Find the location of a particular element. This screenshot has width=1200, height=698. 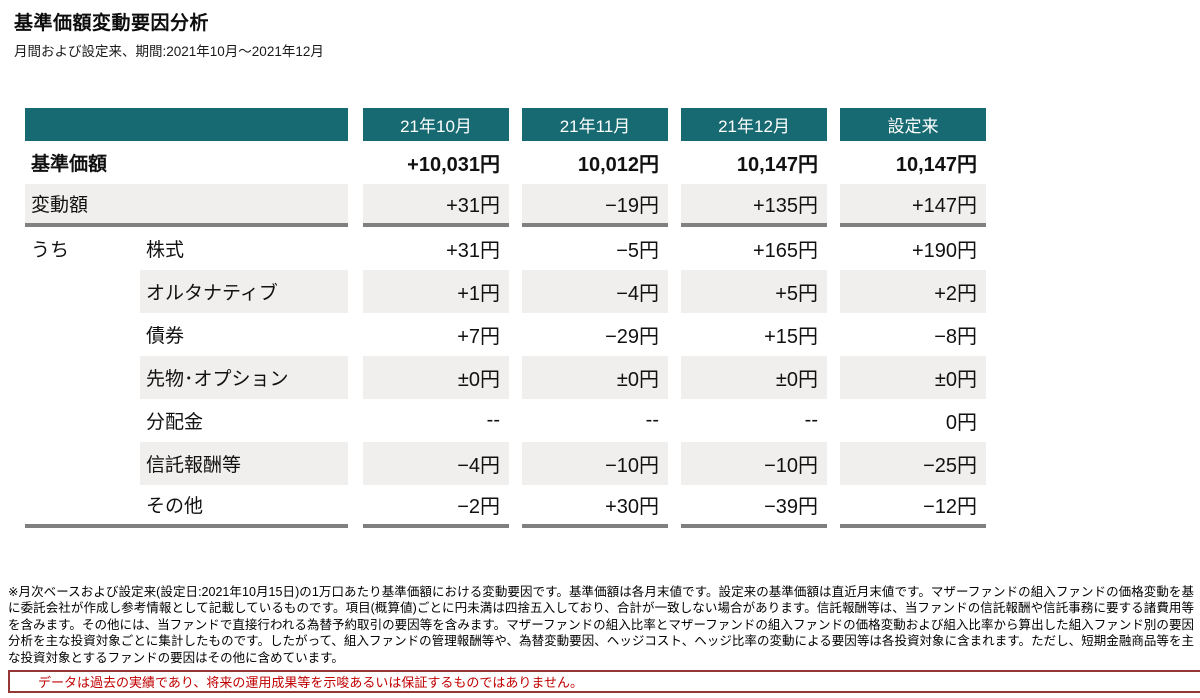

value-cell: +135円 is located at coordinates (754, 205).